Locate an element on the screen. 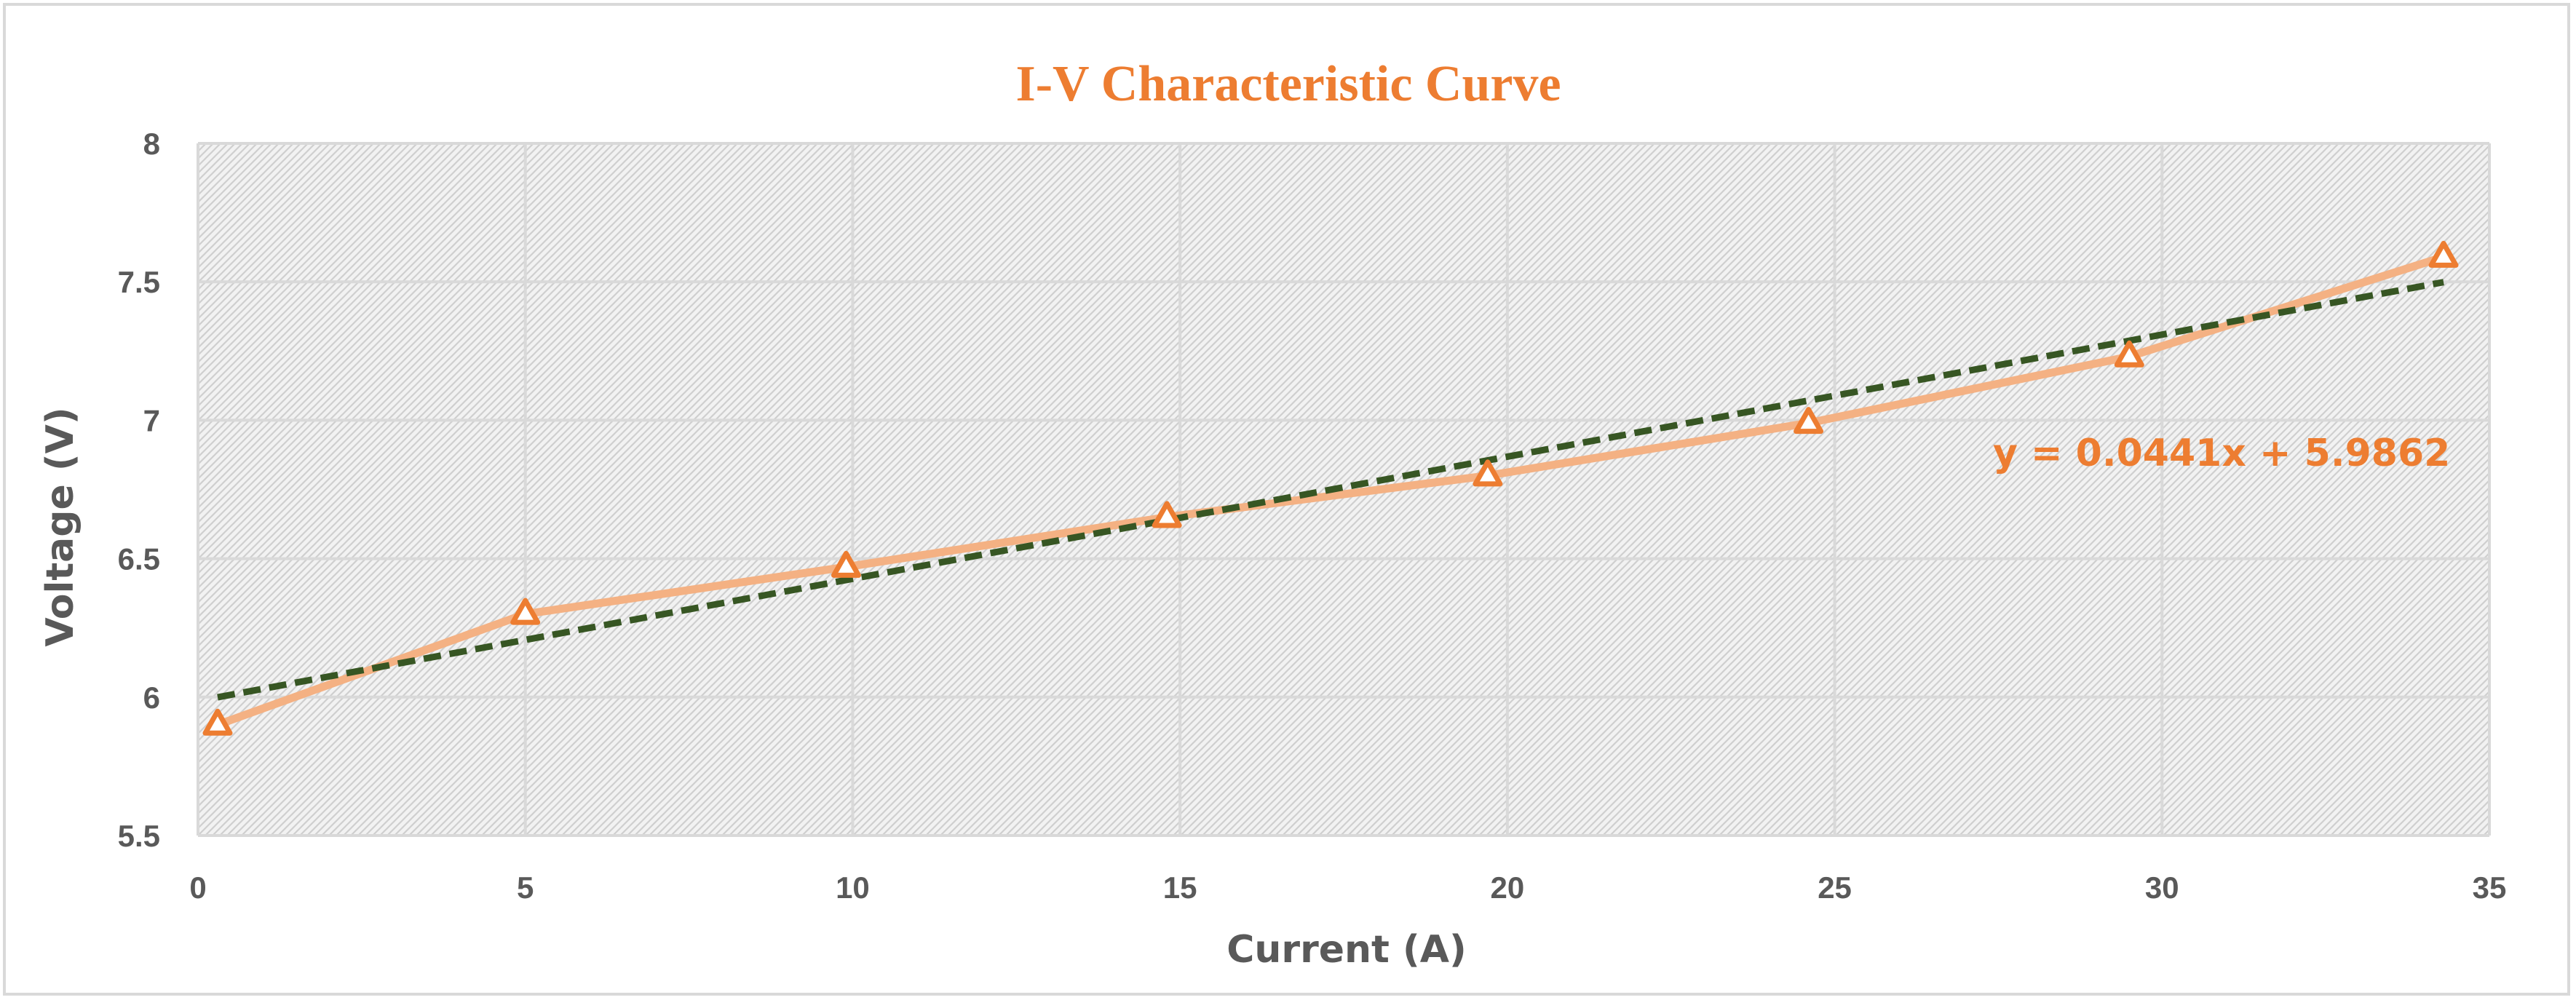 Image resolution: width=2576 pixels, height=1000 pixels. x-tick-label: 20 is located at coordinates (1507, 888).